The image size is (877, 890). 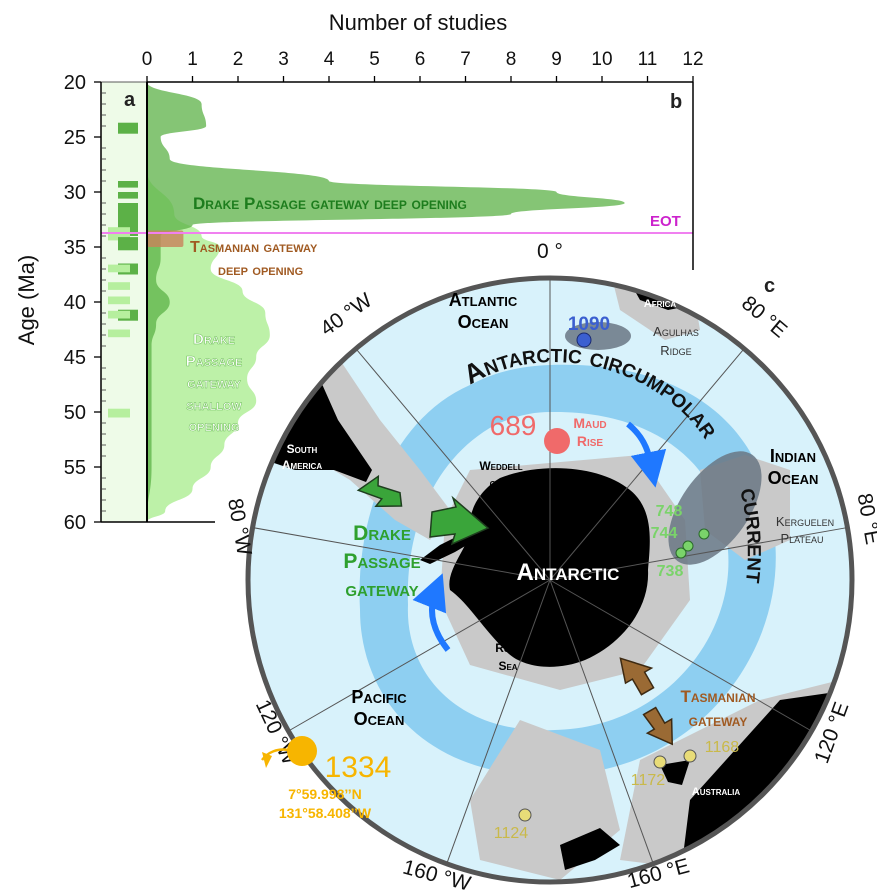 What do you see at coordinates (675, 350) in the screenshot?
I see `agulhas-label-2: Ridge` at bounding box center [675, 350].